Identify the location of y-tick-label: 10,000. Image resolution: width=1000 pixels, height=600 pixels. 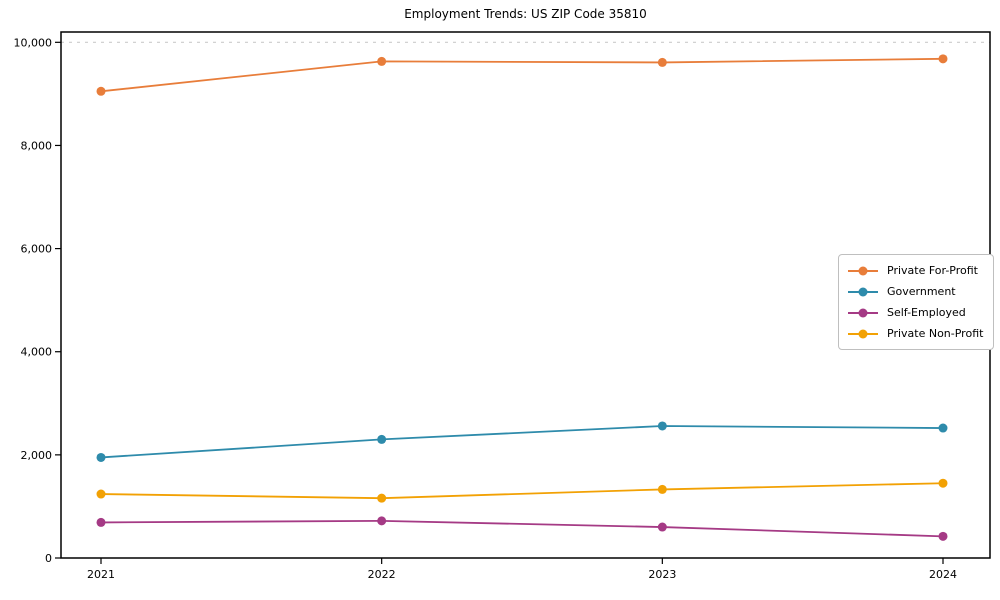
(33, 42).